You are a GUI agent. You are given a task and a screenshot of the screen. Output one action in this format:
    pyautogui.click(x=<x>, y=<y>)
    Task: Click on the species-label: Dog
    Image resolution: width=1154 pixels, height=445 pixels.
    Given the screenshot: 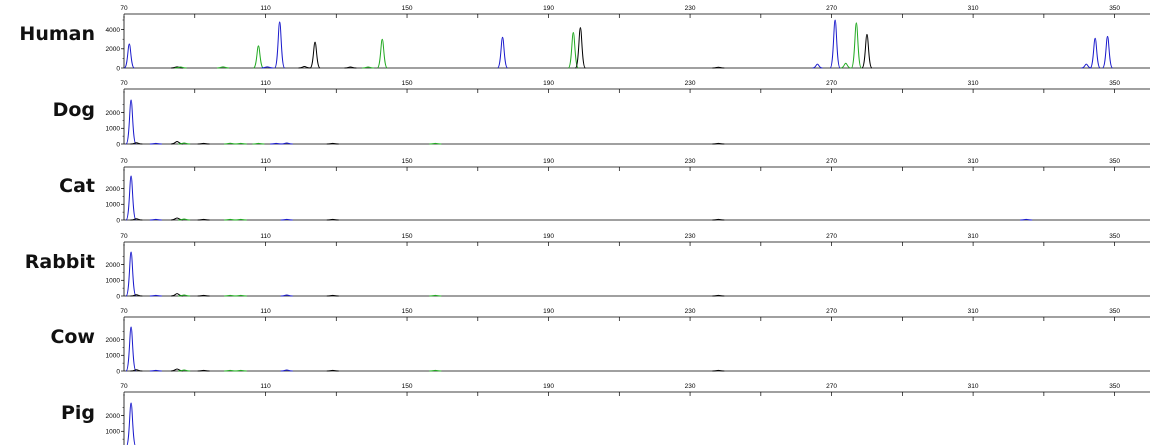 What is the action you would take?
    pyautogui.click(x=74, y=110)
    